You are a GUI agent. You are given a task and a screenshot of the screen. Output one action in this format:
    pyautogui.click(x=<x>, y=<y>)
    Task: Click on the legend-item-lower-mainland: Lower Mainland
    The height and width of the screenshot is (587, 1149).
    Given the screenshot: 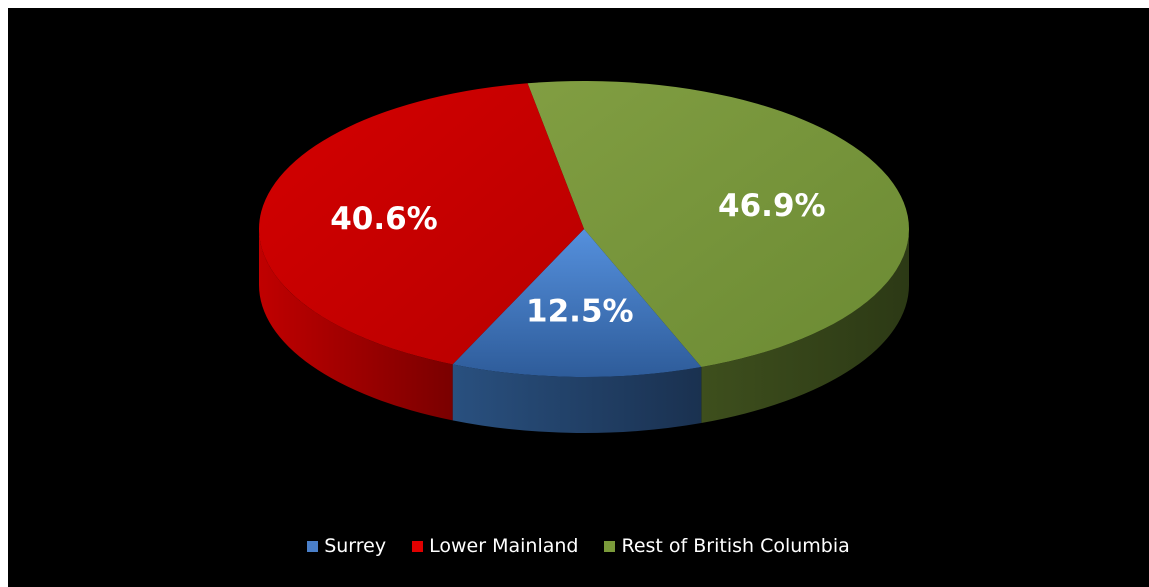 What is the action you would take?
    pyautogui.click(x=495, y=546)
    